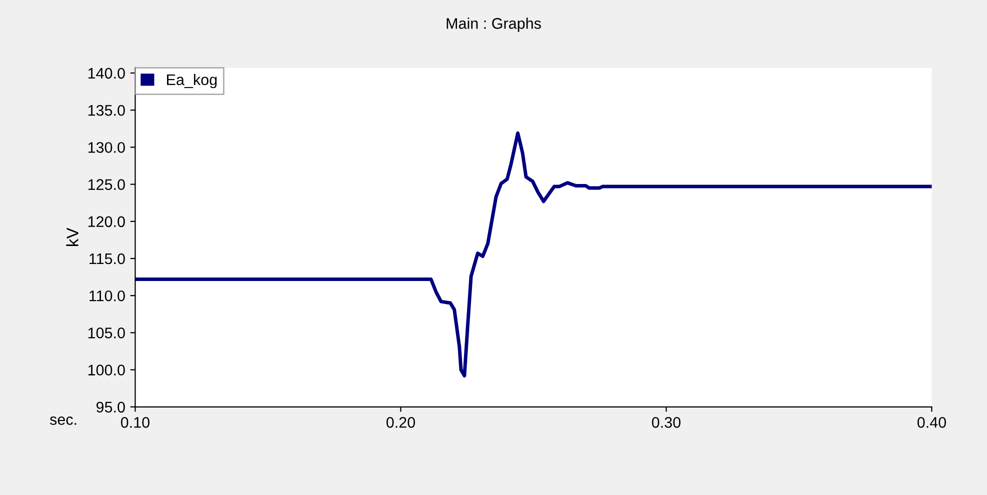  I want to click on x-axis-title: sec., so click(63, 420).